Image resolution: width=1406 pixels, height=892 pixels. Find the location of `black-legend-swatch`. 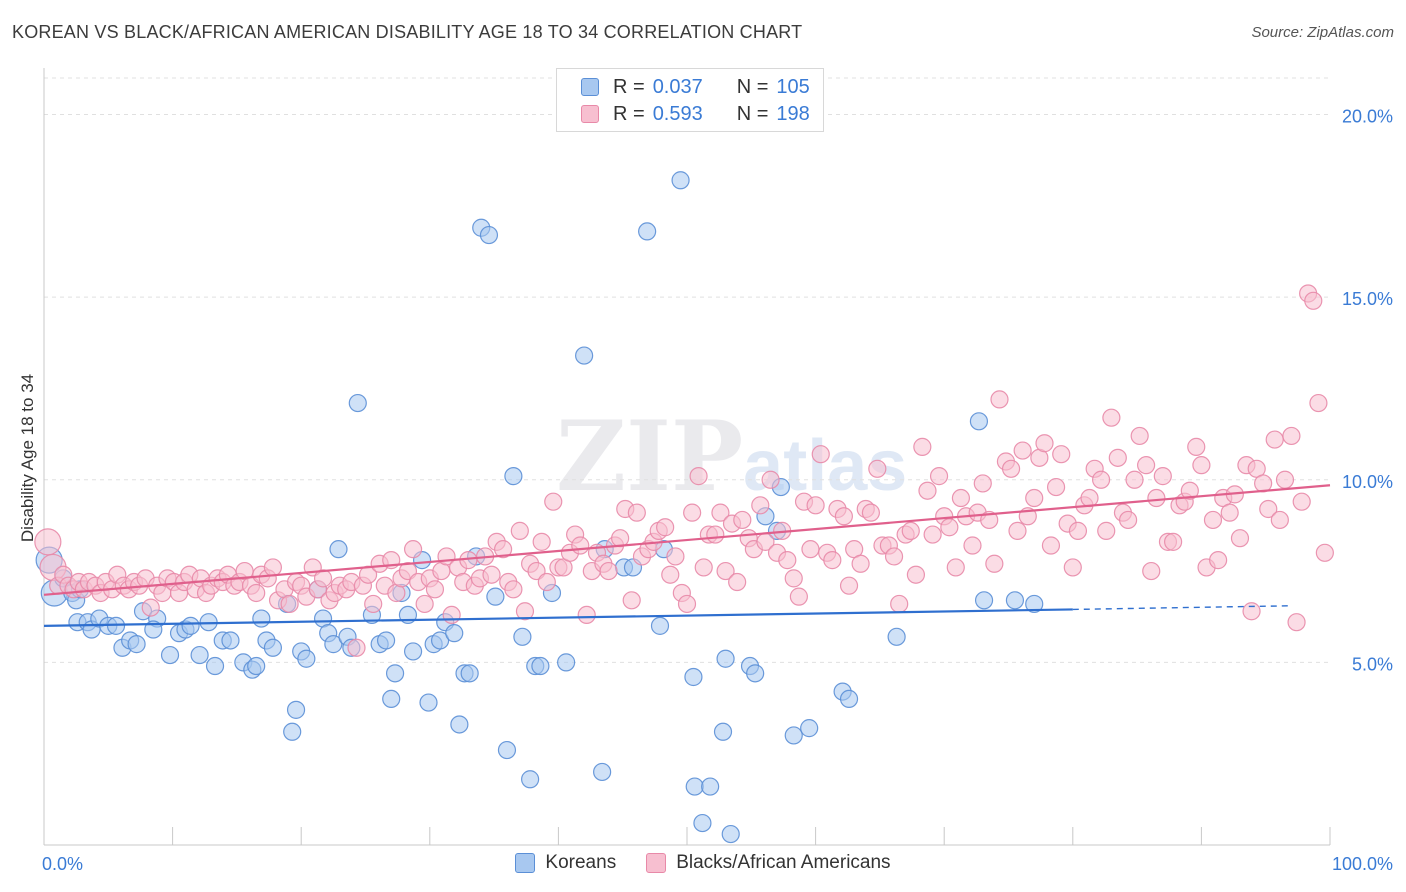

black-legend-swatch is located at coordinates (656, 863).